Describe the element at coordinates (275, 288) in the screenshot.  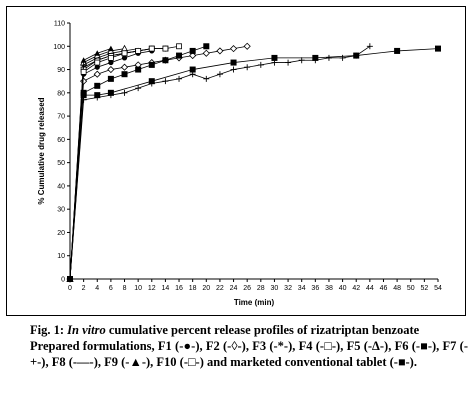
I see `x-tick-label: 30` at that location.